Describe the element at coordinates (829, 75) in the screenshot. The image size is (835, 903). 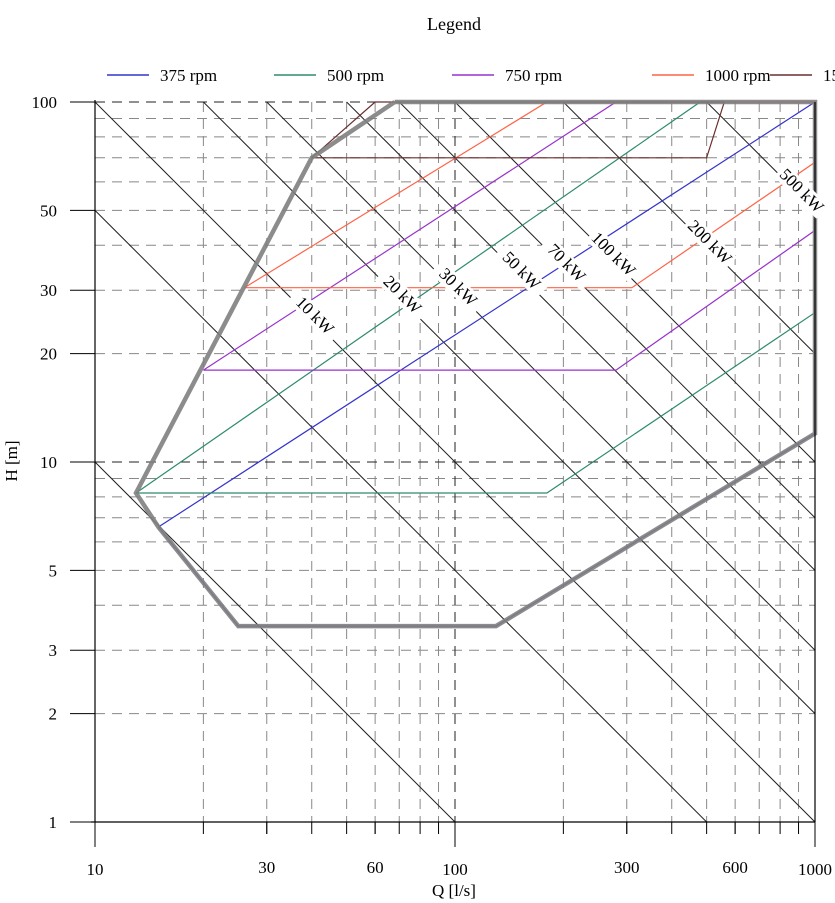
I see `legend-label-1500-rpm: 1500 rpm` at that location.